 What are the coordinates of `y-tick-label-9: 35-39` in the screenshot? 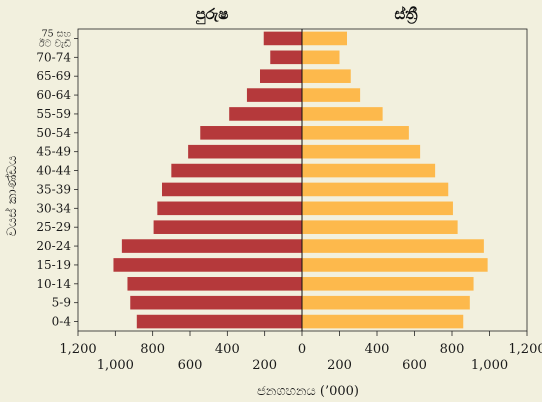 It's located at (53, 189).